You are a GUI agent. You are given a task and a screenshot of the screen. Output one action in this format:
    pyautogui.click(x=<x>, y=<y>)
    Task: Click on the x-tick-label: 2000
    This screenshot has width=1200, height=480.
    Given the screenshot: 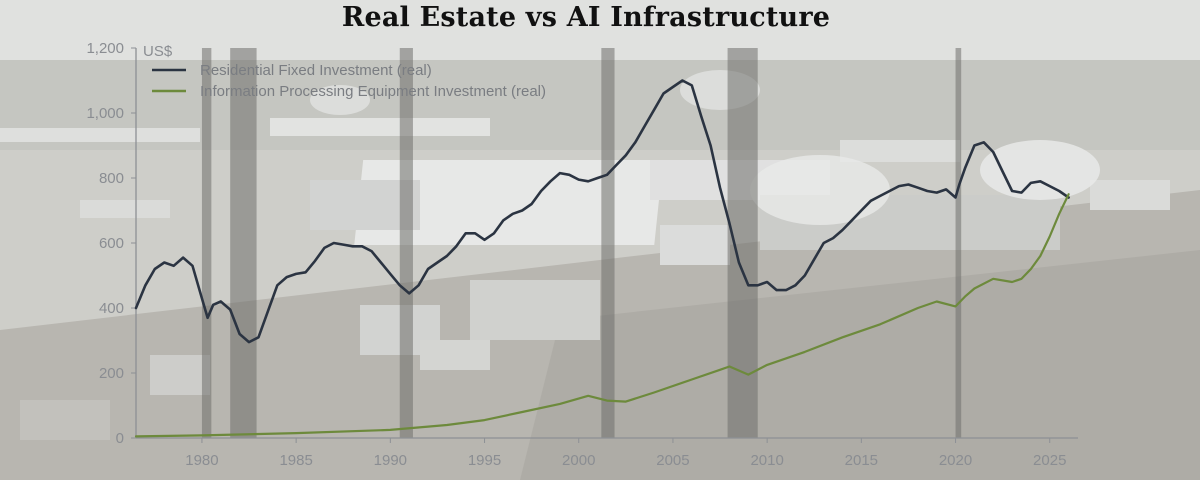 What is the action you would take?
    pyautogui.click(x=578, y=460)
    